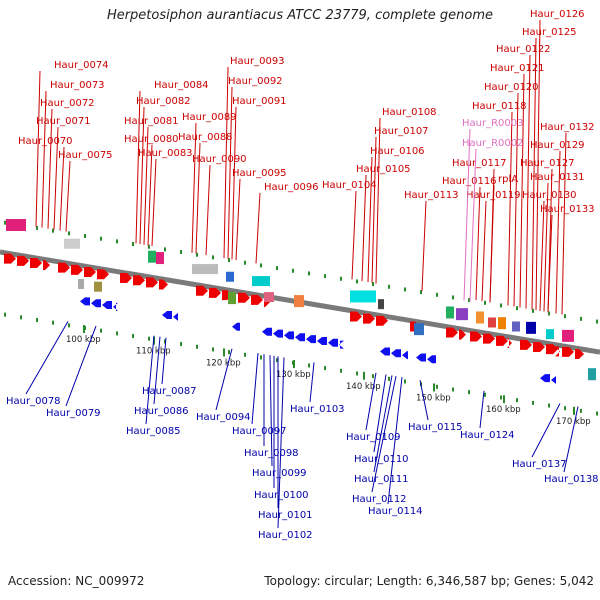  What do you see at coordinates (409, 112) in the screenshot?
I see `forward-gene-label: Haur_0108` at bounding box center [409, 112].